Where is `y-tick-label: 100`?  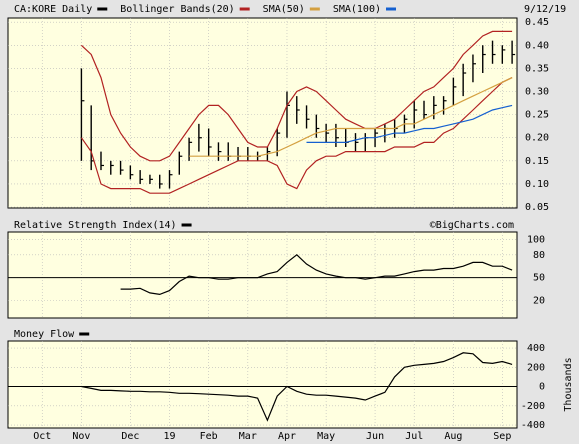
y-tick-label: 100 is located at coordinates (536, 240).